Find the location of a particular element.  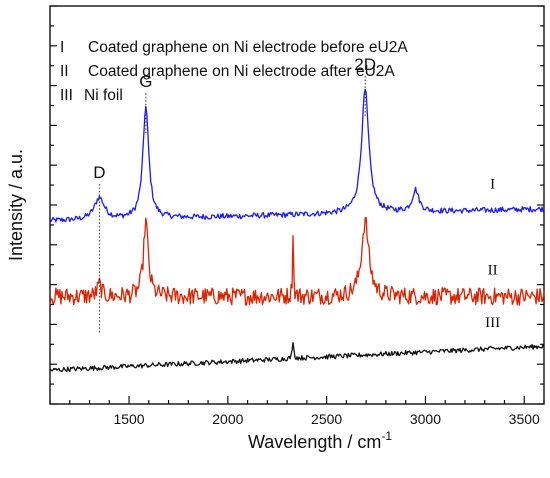

x-axis-label-text: Wavelength / cm is located at coordinates (314, 442).